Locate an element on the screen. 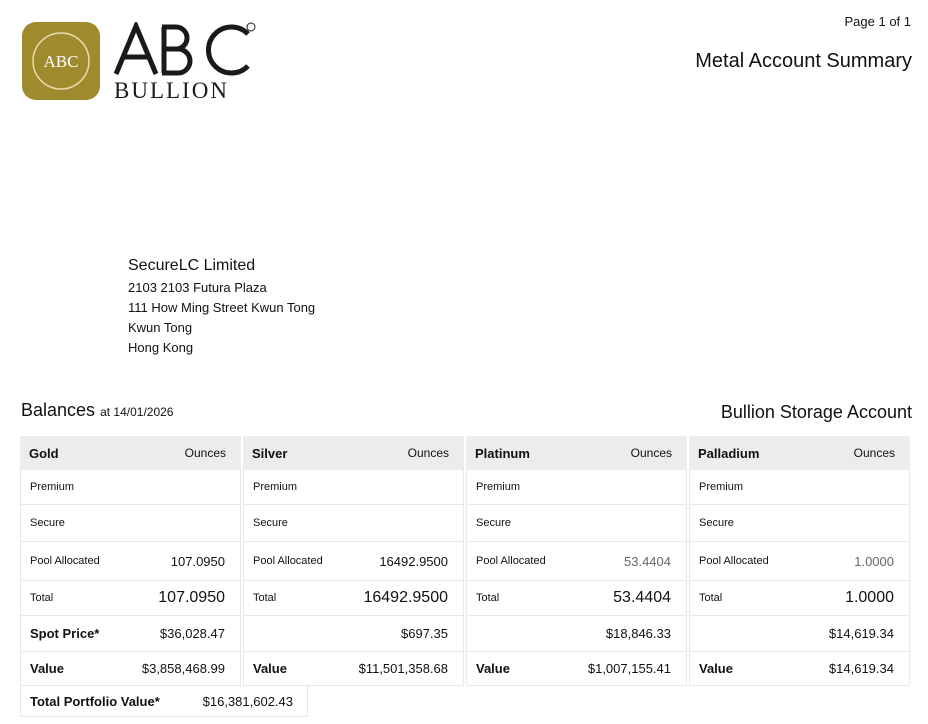 This screenshot has height=724, width=928. pool-value: 53.4404 is located at coordinates (647, 561).